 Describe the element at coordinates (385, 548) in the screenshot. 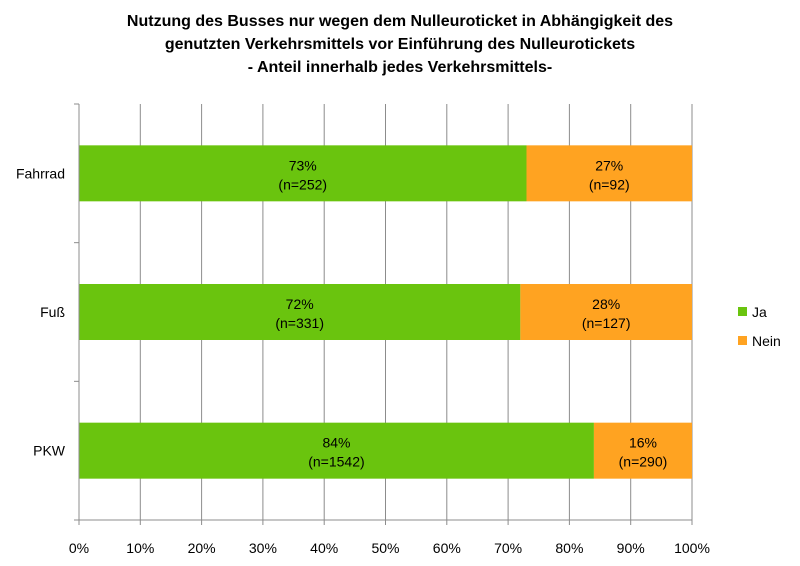

I see `x-tick-label: 50%` at that location.